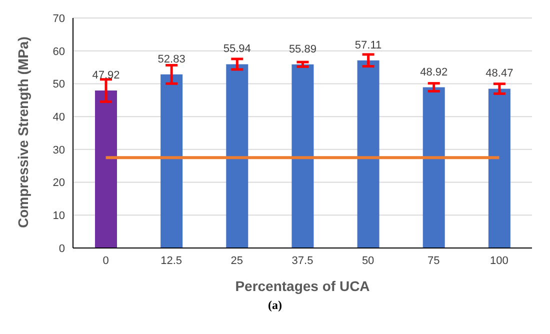  Describe the element at coordinates (302, 286) in the screenshot. I see `x-axis-title: Percentages of UCA` at that location.